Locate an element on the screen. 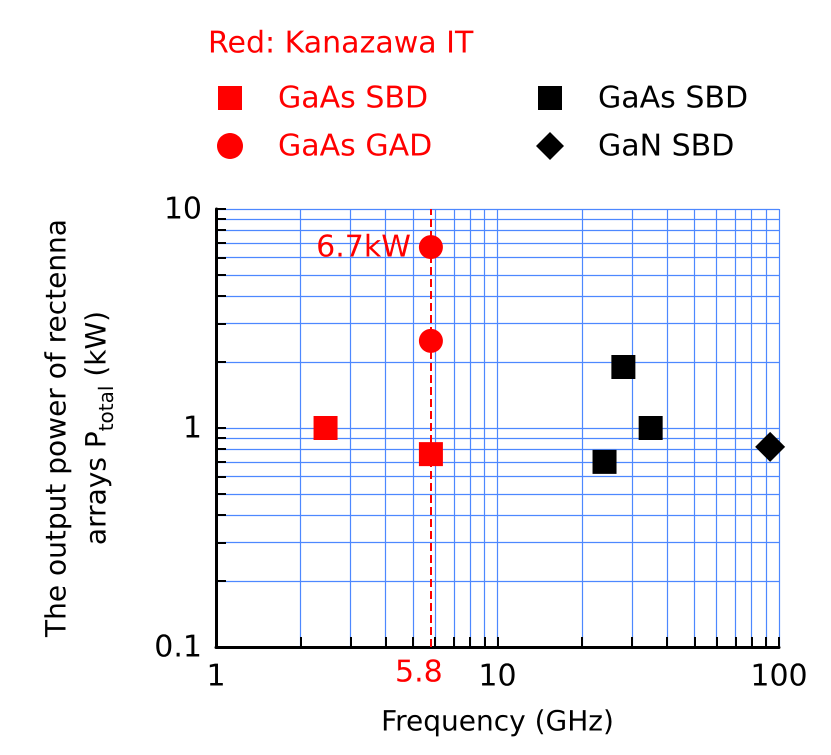 The width and height of the screenshot is (831, 755). y-tick-label: 0.1 is located at coordinates (178, 647).